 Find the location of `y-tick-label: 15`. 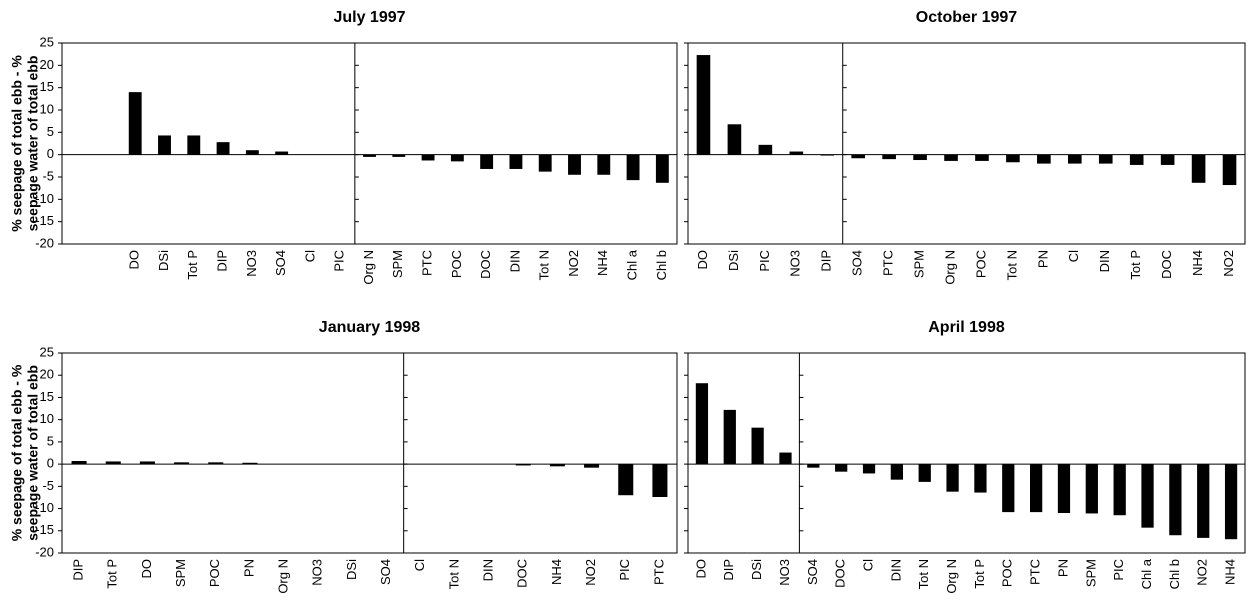

y-tick-label: 15 is located at coordinates (47, 86).